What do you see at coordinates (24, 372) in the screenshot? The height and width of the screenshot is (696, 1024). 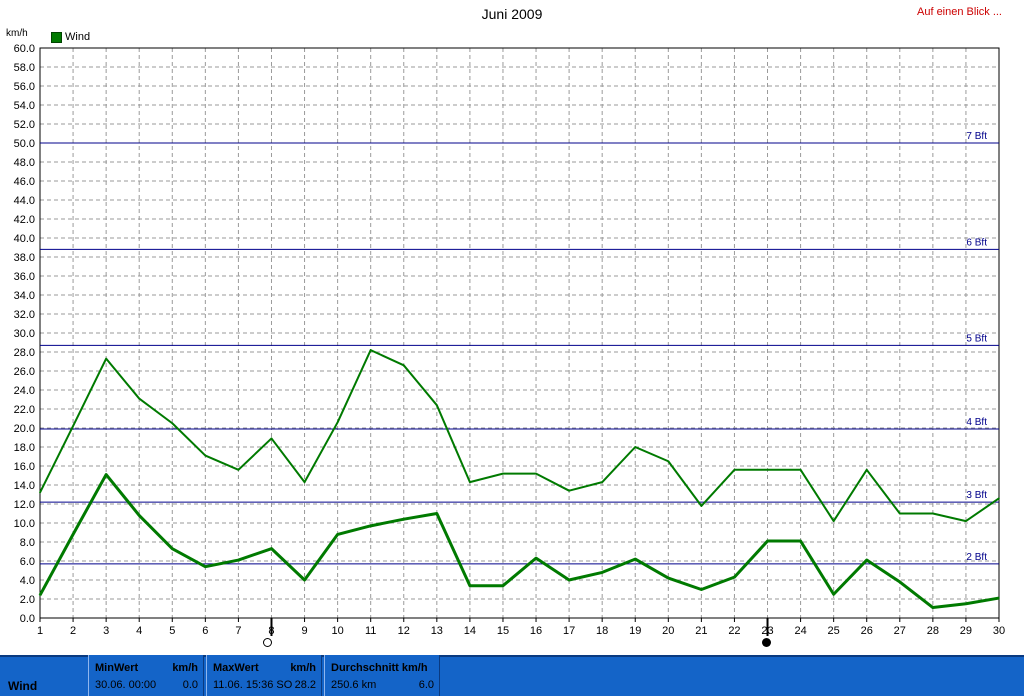 I see `y-tick-label: 26.0` at bounding box center [24, 372].